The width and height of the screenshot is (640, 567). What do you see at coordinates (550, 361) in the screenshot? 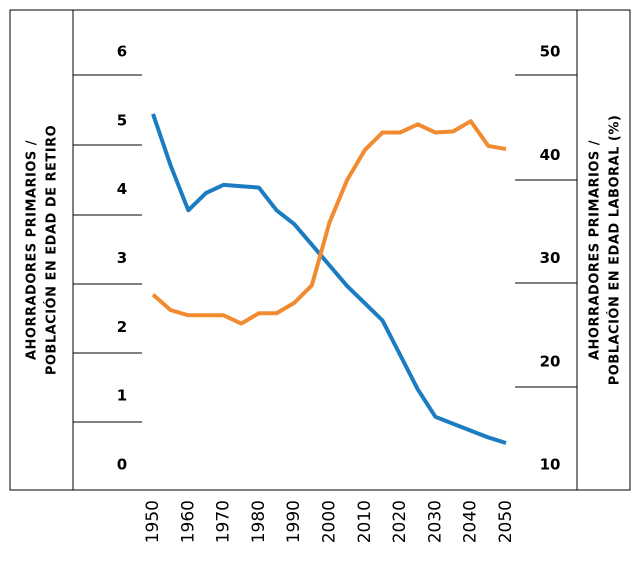
I see `y2-tick-label: 20` at bounding box center [550, 361].